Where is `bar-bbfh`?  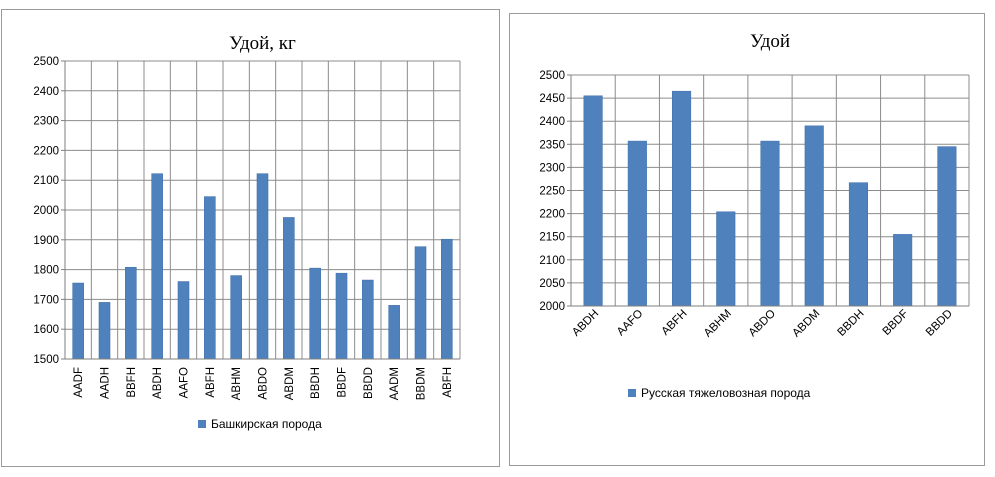 bar-bbfh is located at coordinates (131, 313).